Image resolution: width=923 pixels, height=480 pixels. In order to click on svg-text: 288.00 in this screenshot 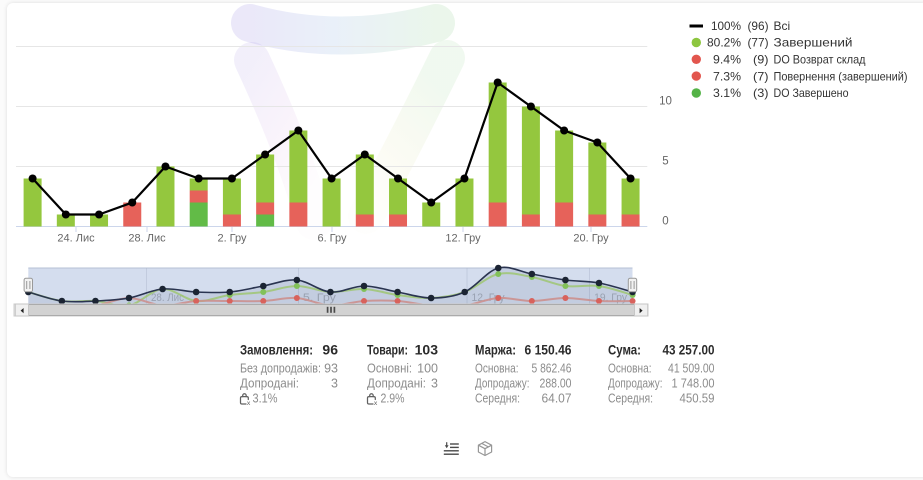, I will do `click(556, 384)`.